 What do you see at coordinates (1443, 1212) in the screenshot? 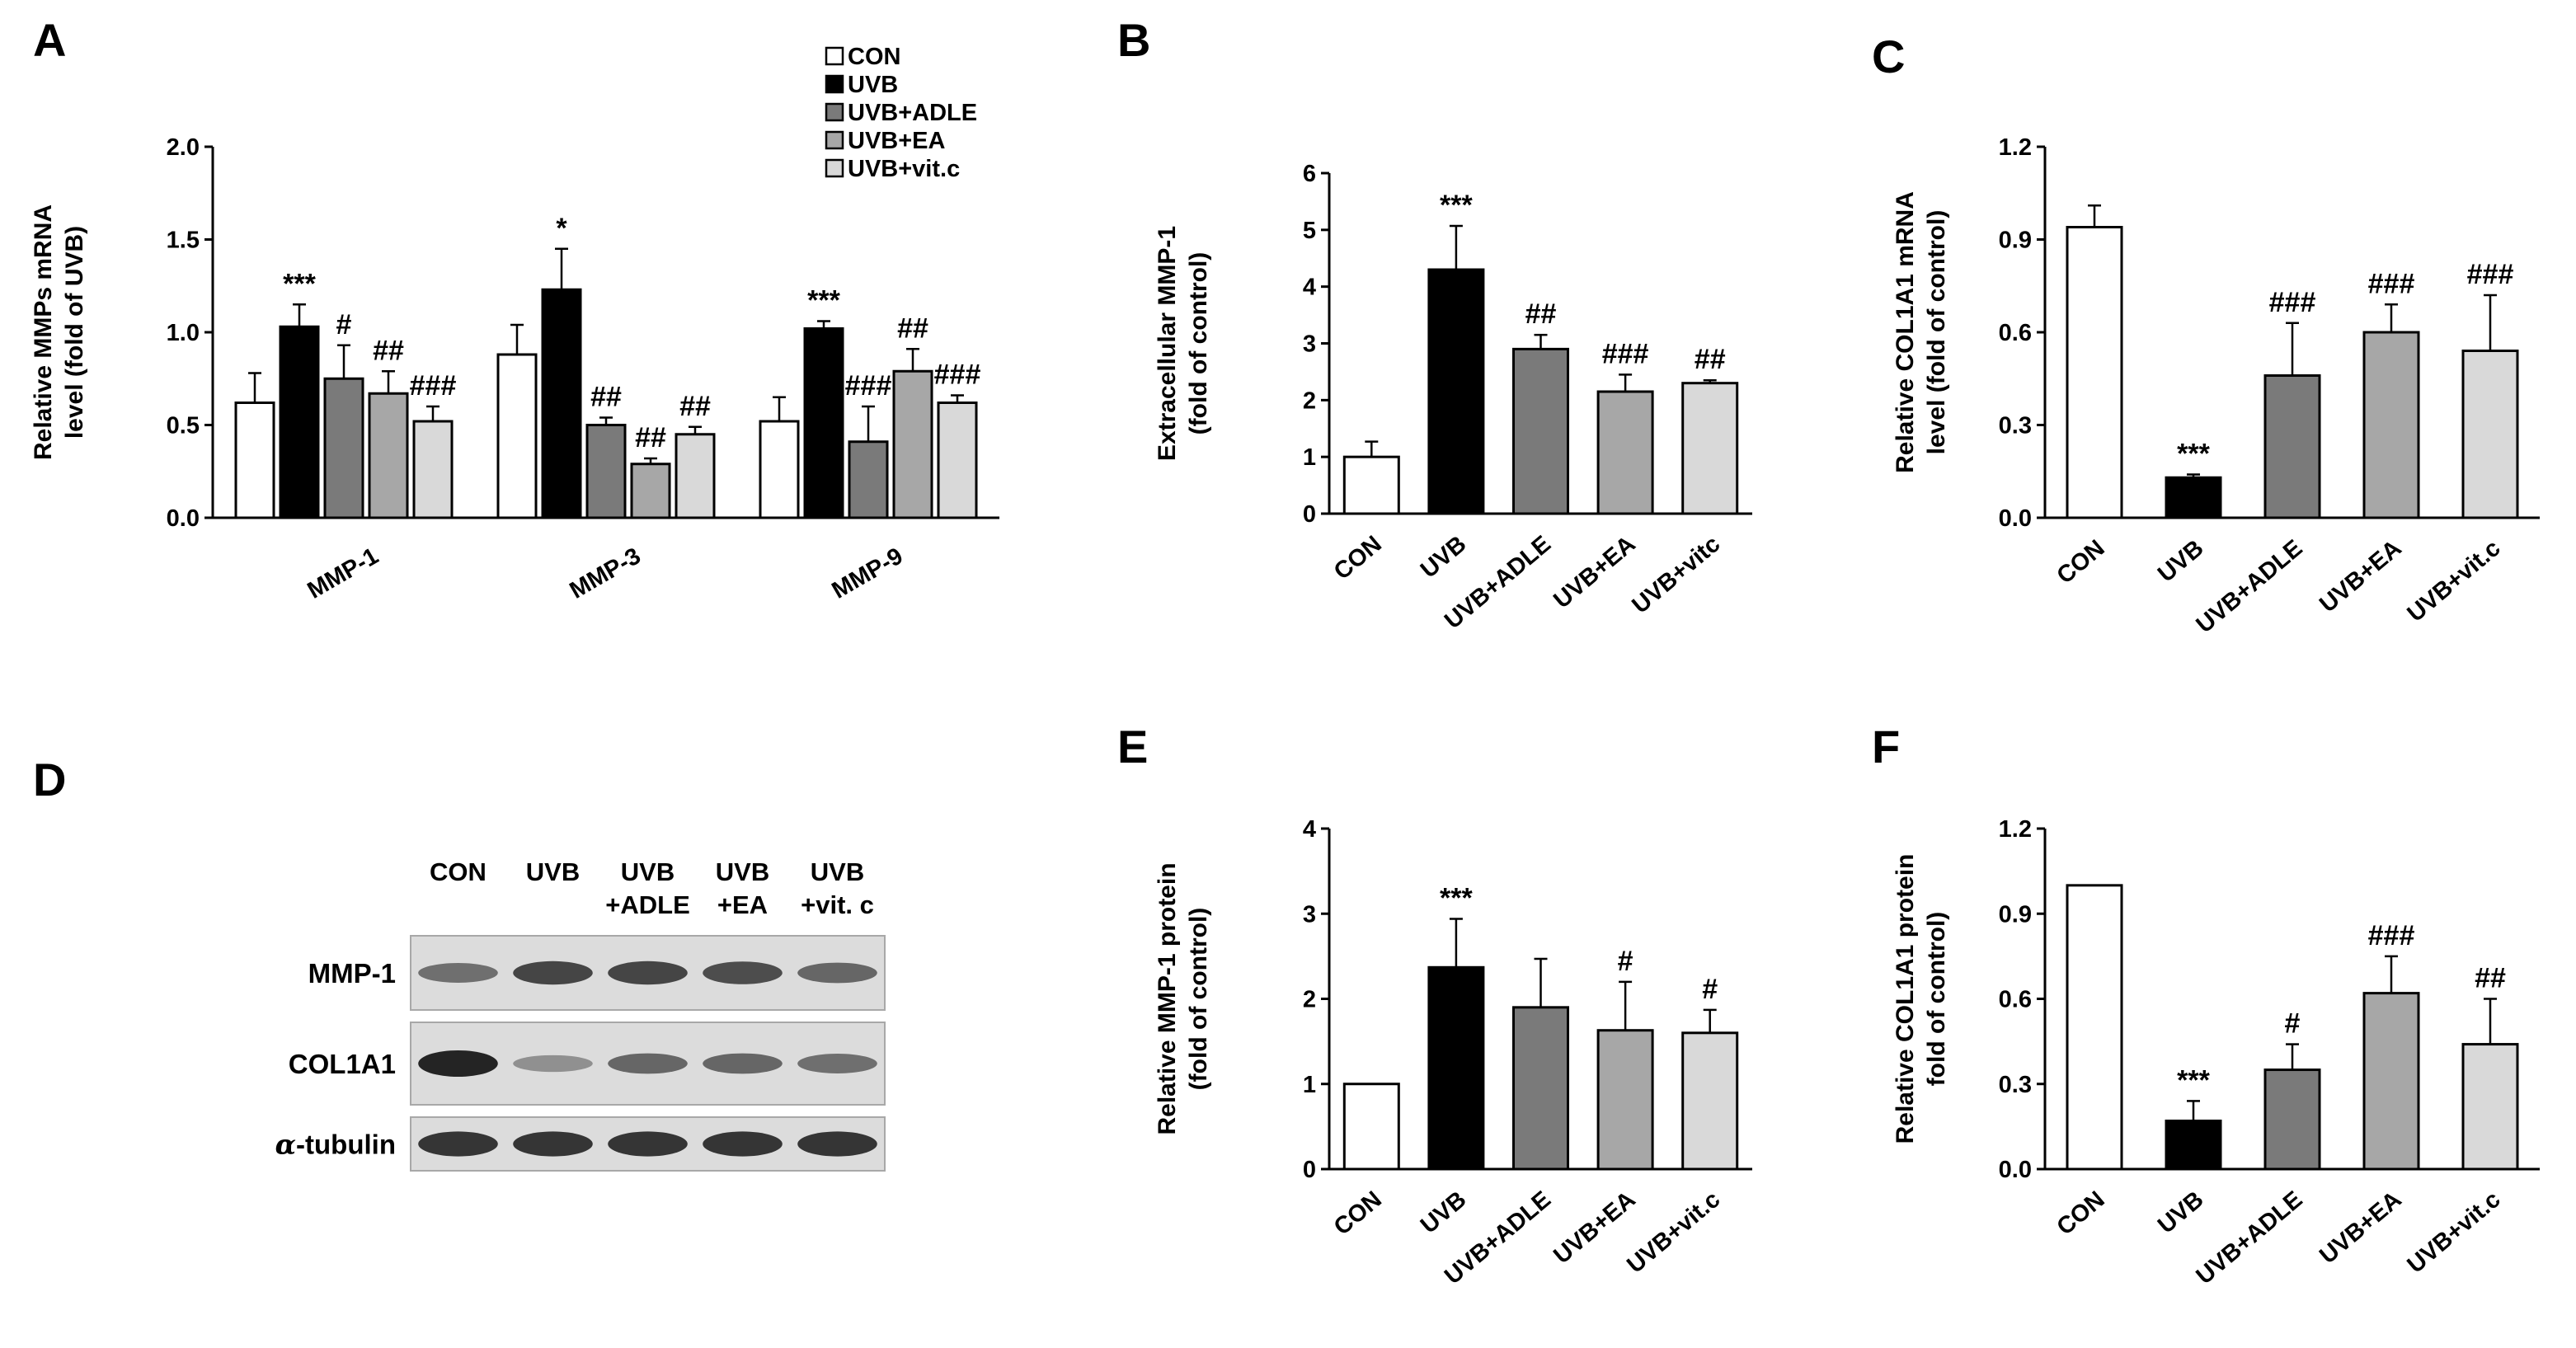
I see `x-tick-label-e: UVB` at bounding box center [1443, 1212].